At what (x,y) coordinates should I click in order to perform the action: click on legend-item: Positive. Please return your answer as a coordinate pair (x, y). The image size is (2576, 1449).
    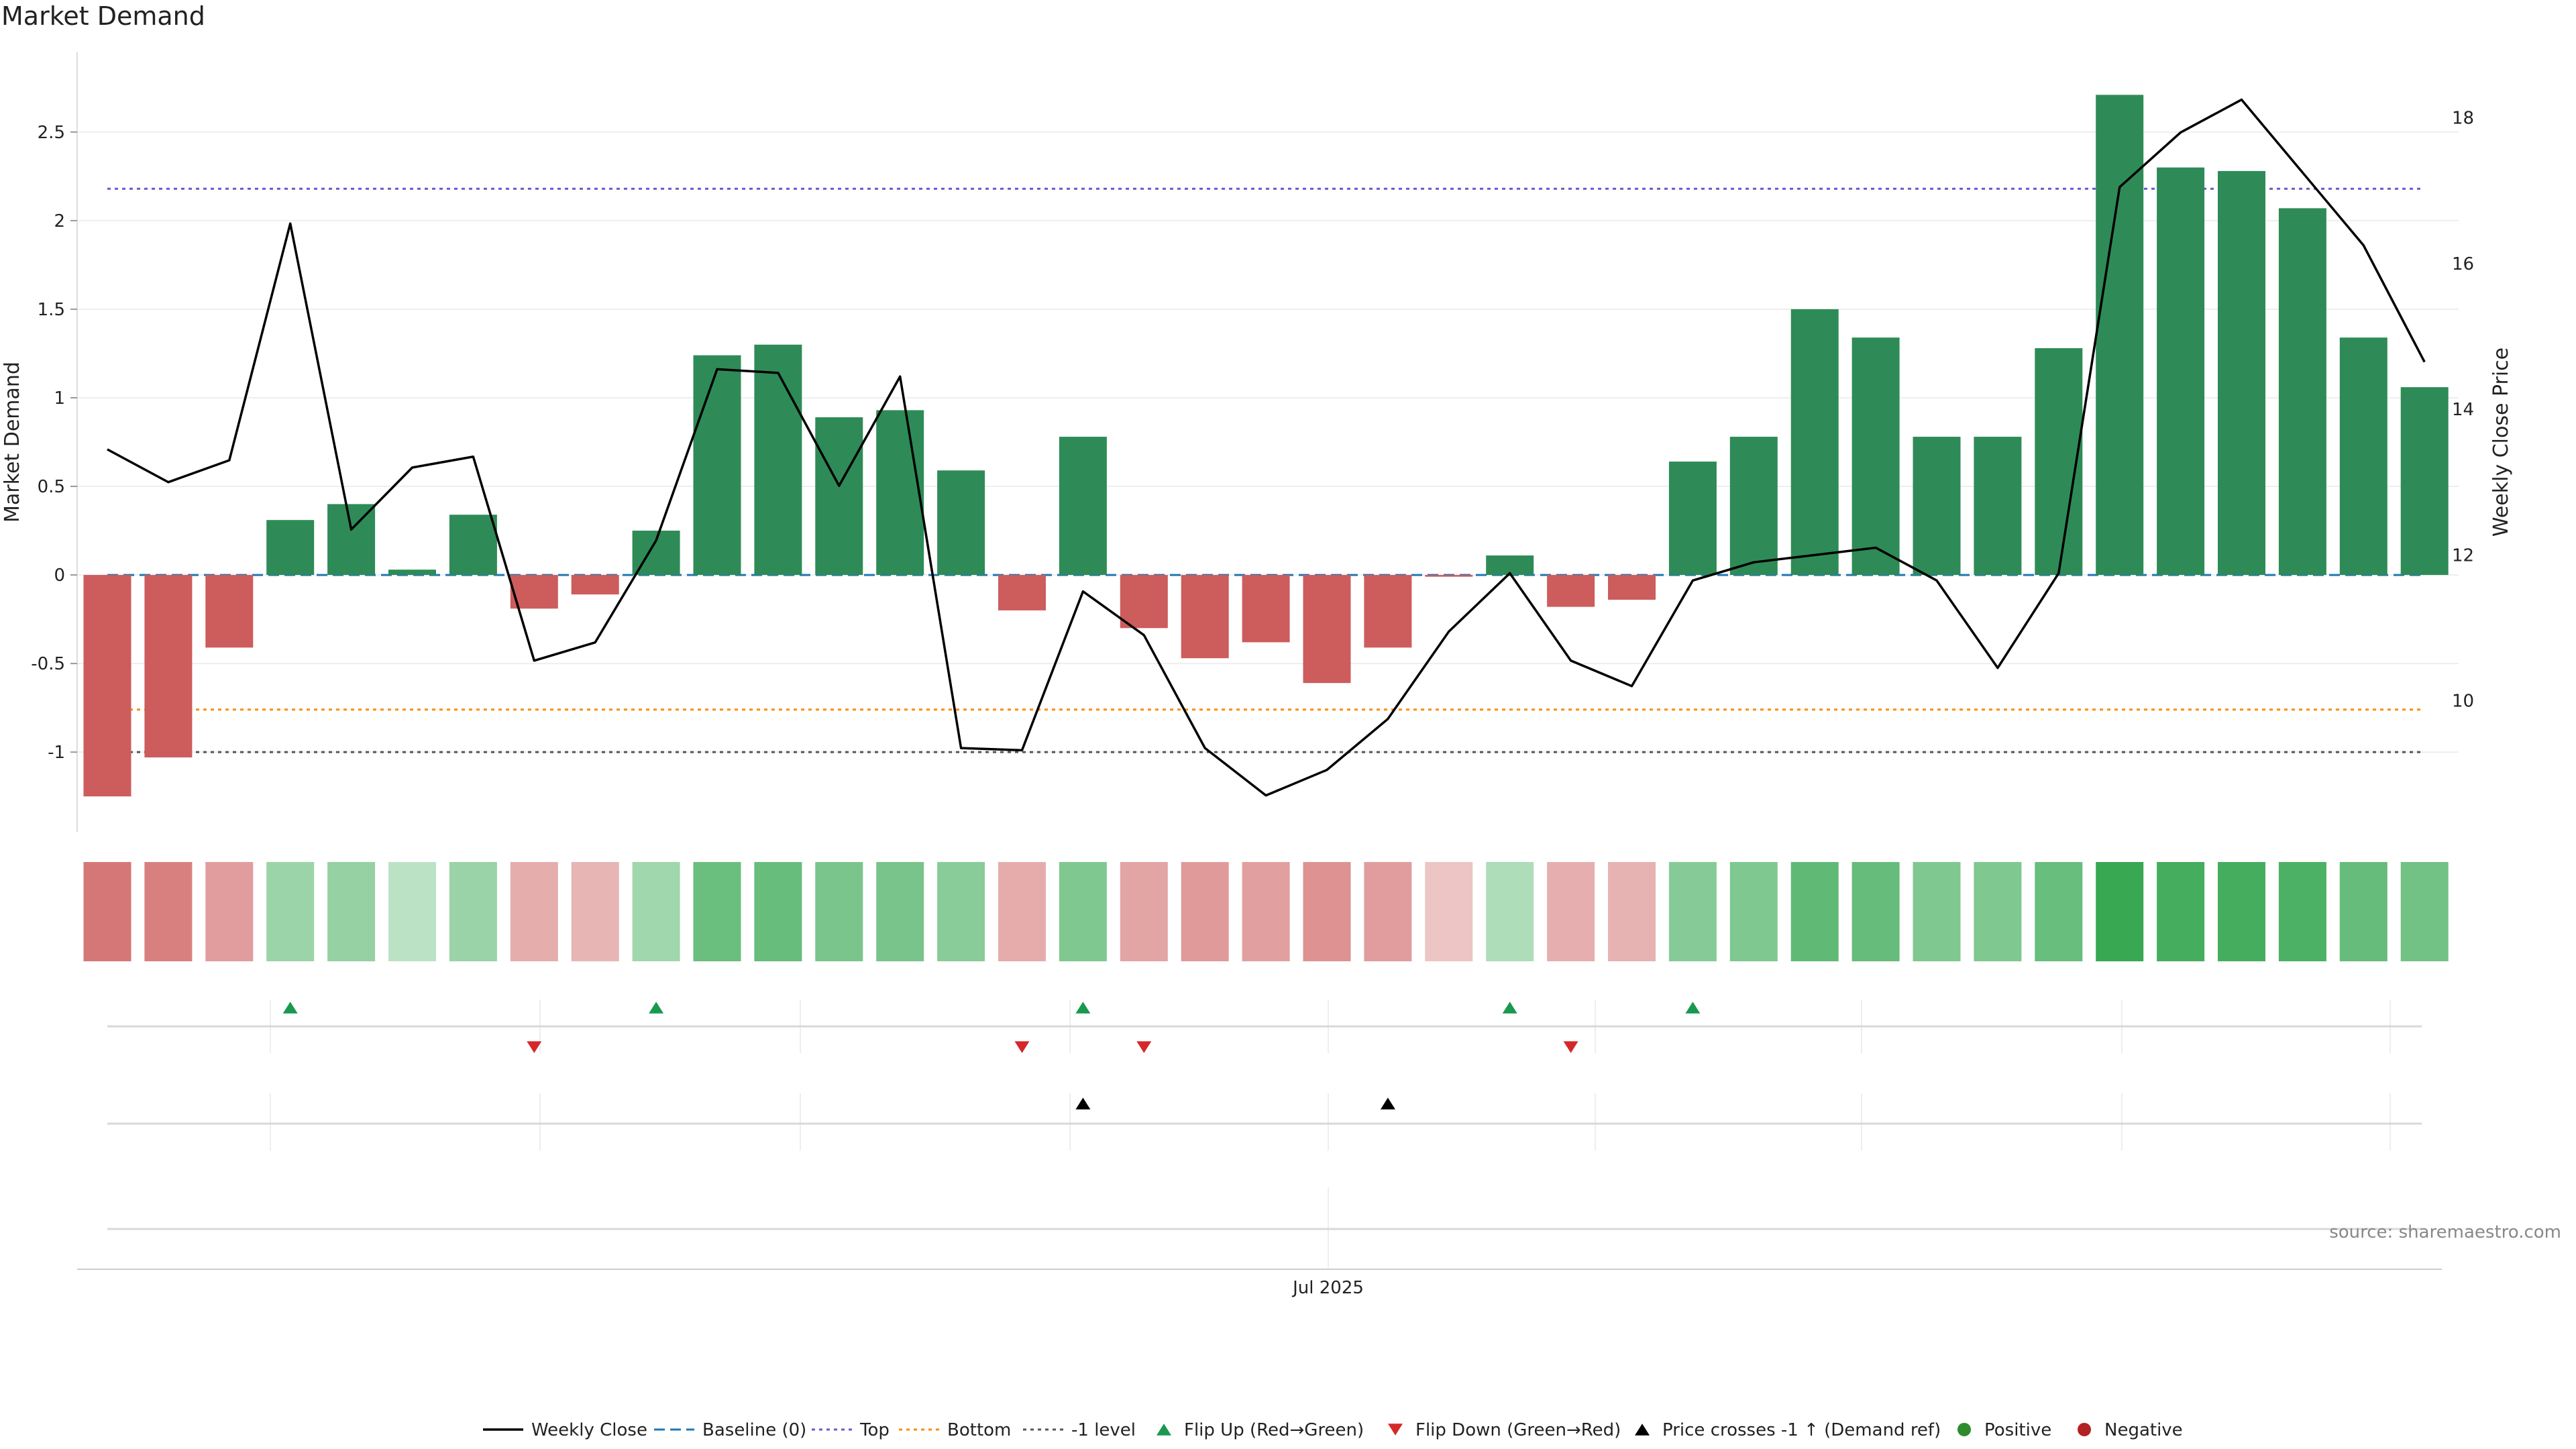
    Looking at the image, I should click on (2004, 1430).